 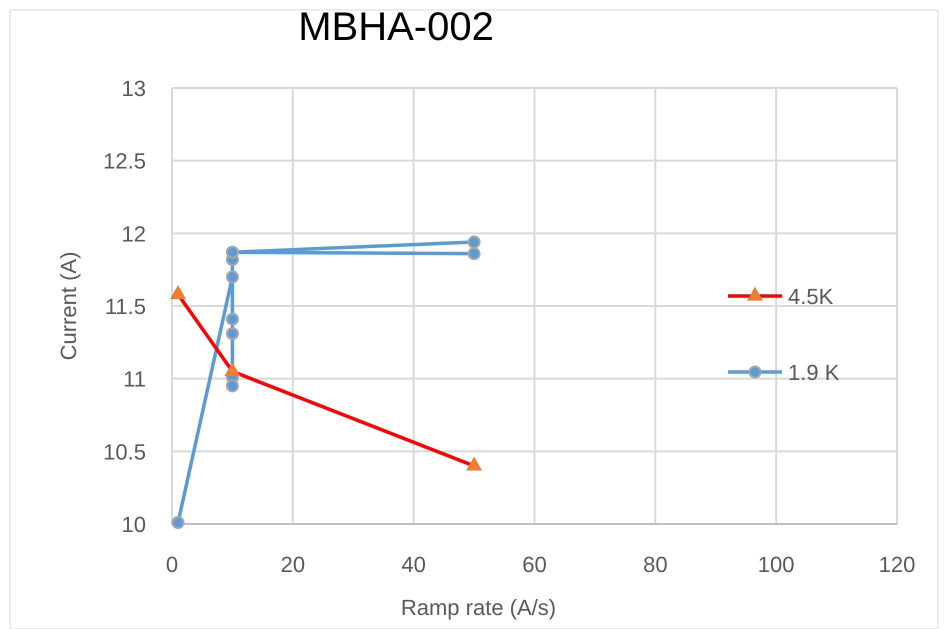 What do you see at coordinates (655, 564) in the screenshot?
I see `x-tick-label: 80` at bounding box center [655, 564].